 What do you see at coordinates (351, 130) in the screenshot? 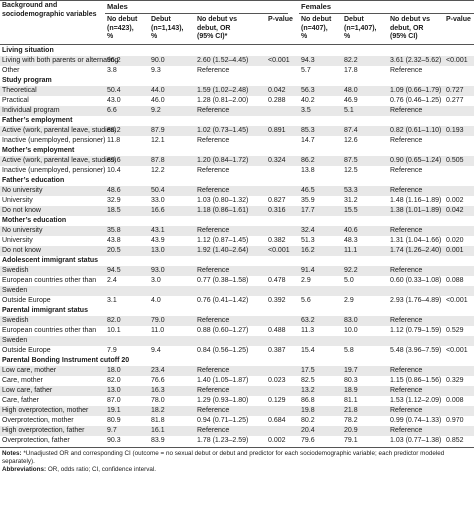
I see `female-cell: 87.4` at bounding box center [351, 130].